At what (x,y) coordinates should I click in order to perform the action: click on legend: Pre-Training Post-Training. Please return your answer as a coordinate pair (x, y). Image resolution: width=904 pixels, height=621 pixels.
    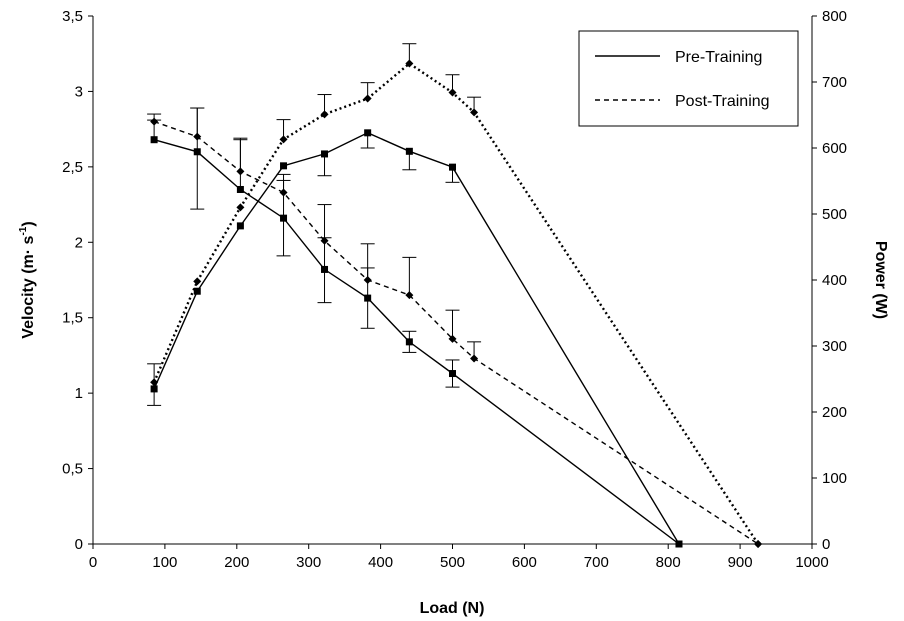
    Looking at the image, I should click on (688, 78).